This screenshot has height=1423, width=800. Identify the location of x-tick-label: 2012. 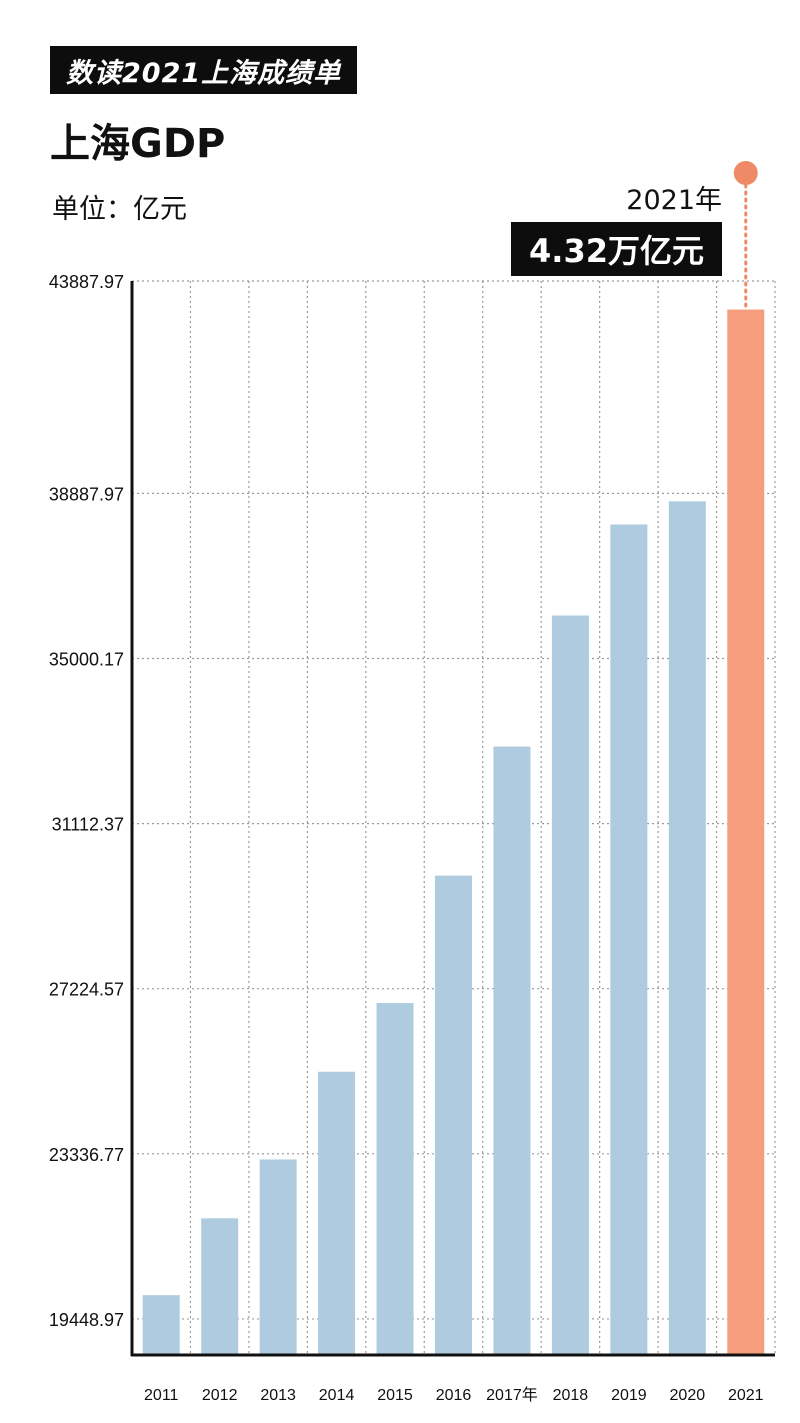
(220, 1395).